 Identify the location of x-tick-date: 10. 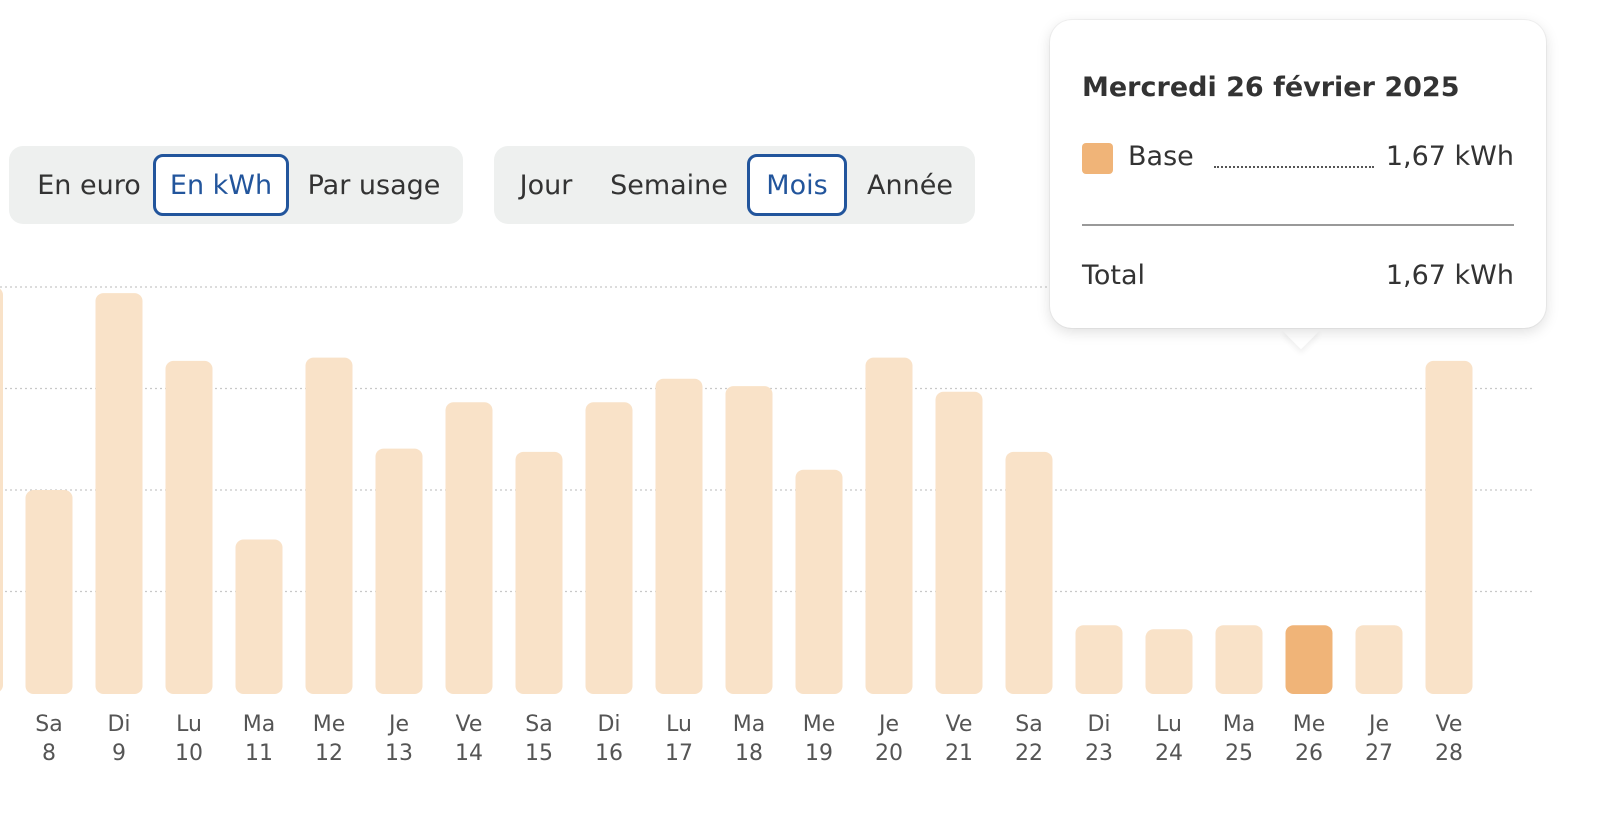
(189, 753).